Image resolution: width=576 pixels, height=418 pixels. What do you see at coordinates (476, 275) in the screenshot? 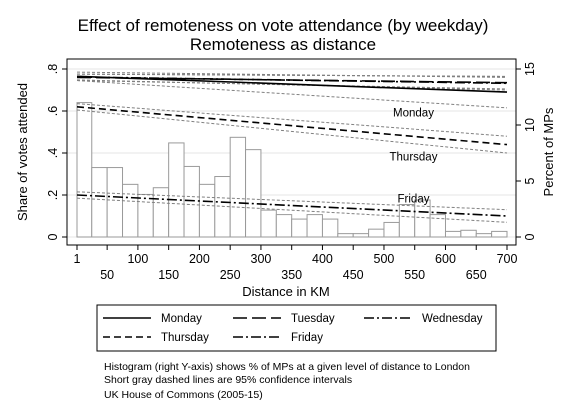
I see `x-tick-label: 650` at bounding box center [476, 275].